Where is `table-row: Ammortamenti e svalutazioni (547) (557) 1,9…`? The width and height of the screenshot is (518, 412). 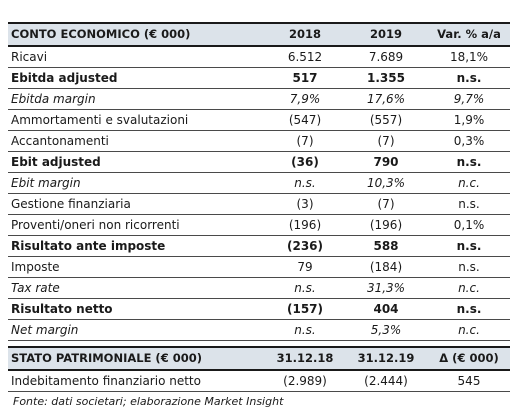
table-row: Ammortamenti e svalutazioni (547) (557) 1,9… is located at coordinates (259, 120).